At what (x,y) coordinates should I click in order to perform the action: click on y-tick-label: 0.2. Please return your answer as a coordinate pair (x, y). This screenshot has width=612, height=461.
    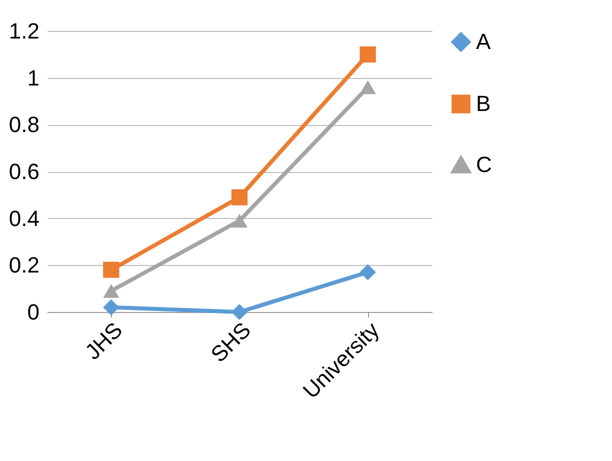
    Looking at the image, I should click on (24, 265).